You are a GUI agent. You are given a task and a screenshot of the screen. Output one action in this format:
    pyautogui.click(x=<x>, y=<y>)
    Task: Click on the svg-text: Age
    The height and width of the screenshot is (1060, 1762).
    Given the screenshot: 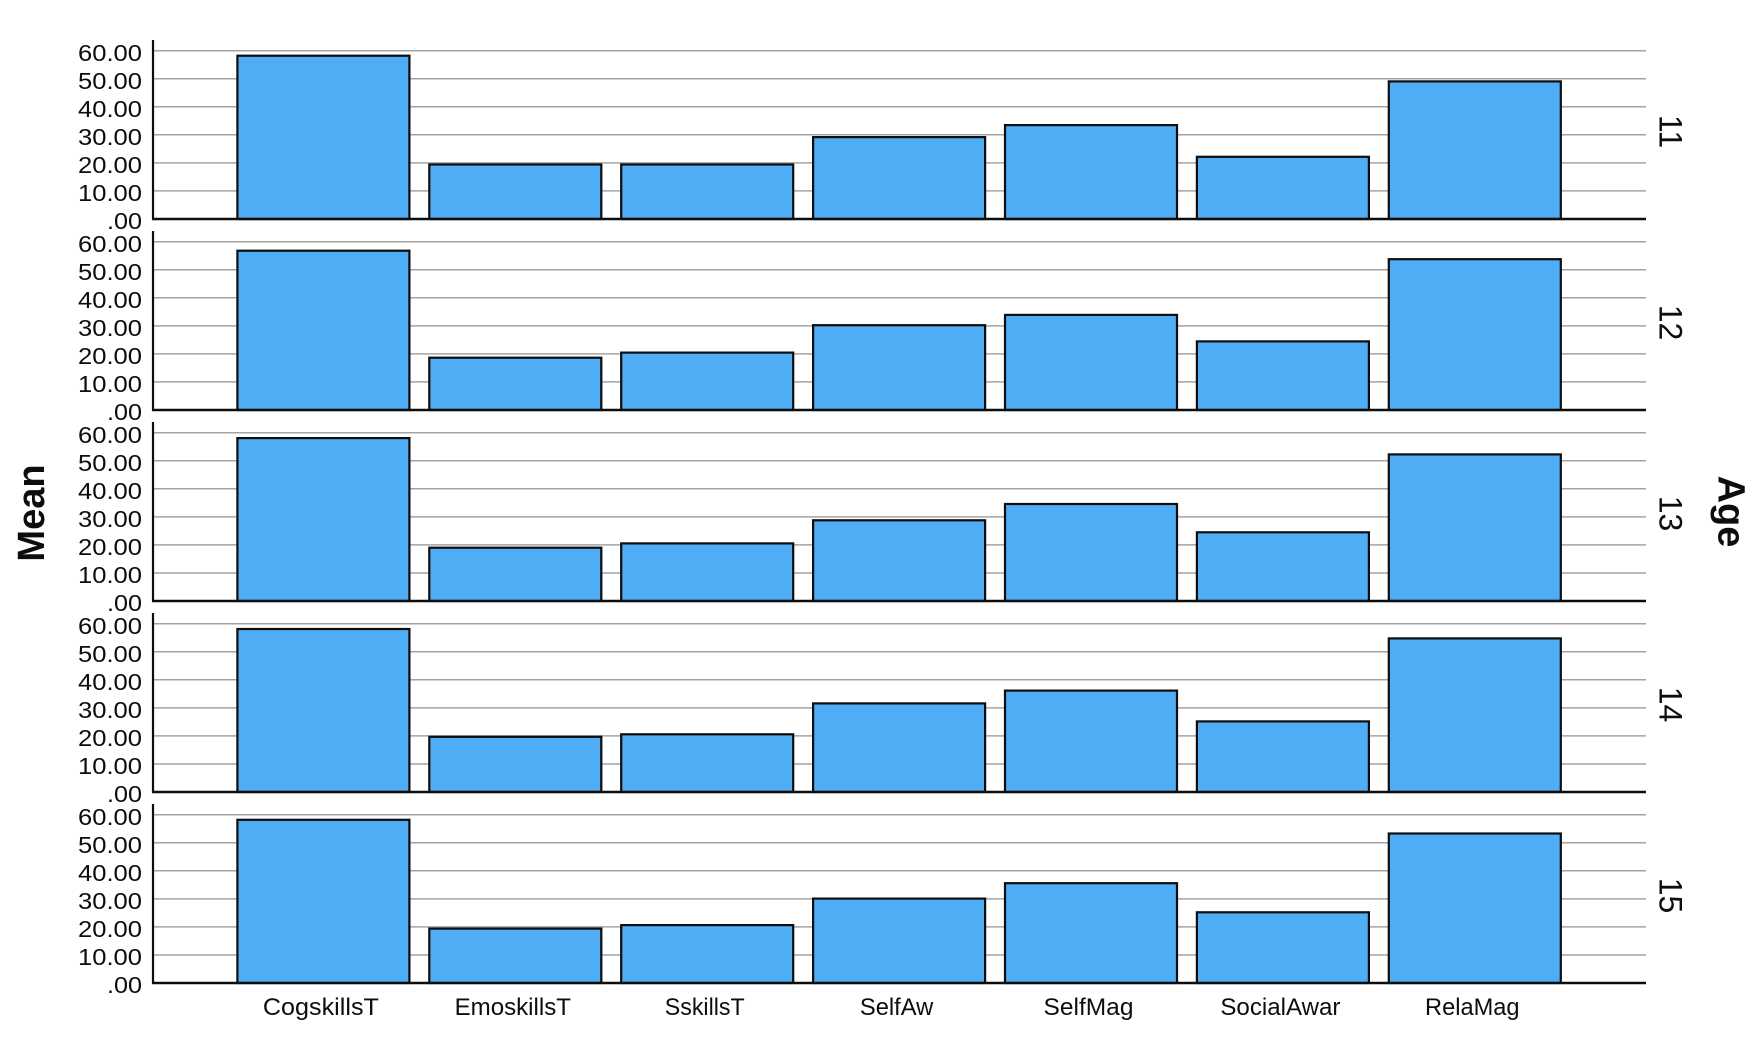 What is the action you would take?
    pyautogui.click(x=1730, y=512)
    